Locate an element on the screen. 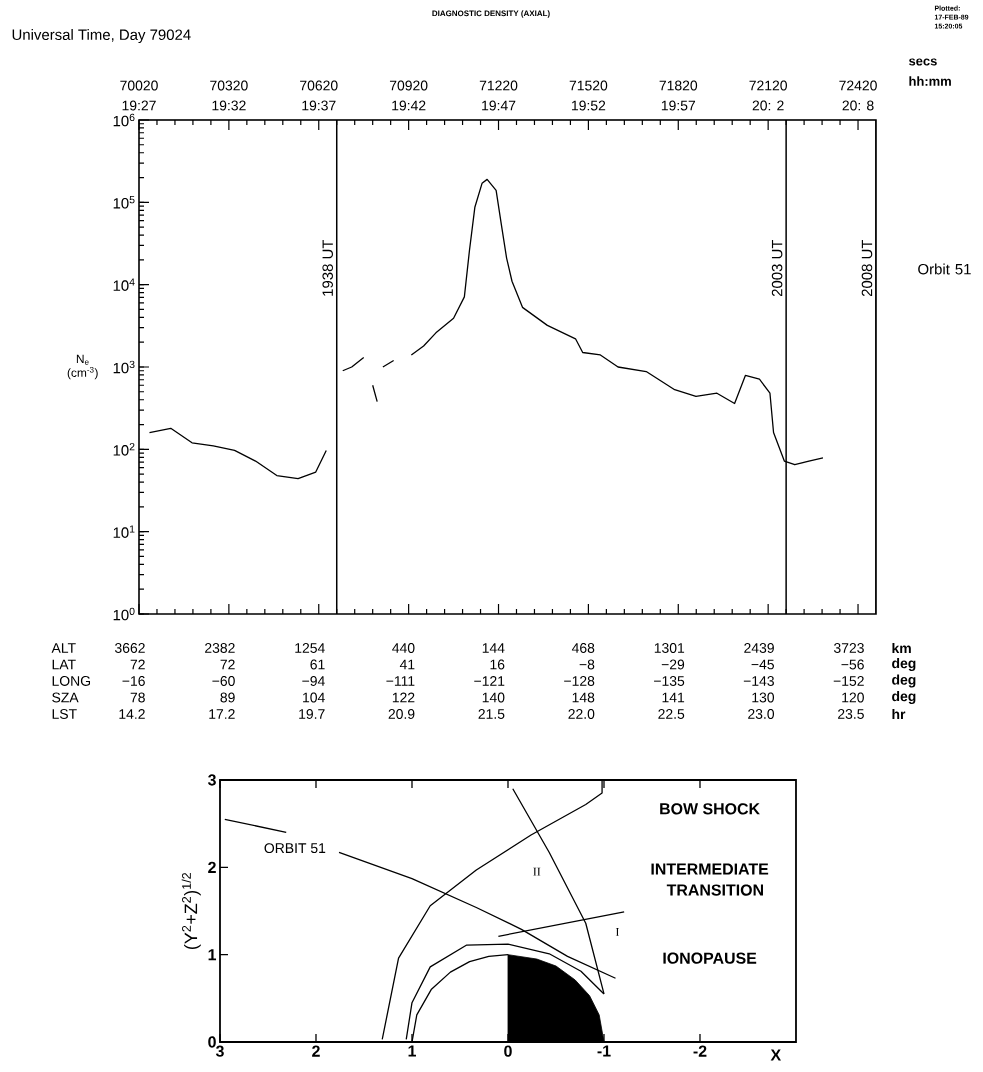 This screenshot has width=983, height=1072. text: 78 is located at coordinates (137, 697).